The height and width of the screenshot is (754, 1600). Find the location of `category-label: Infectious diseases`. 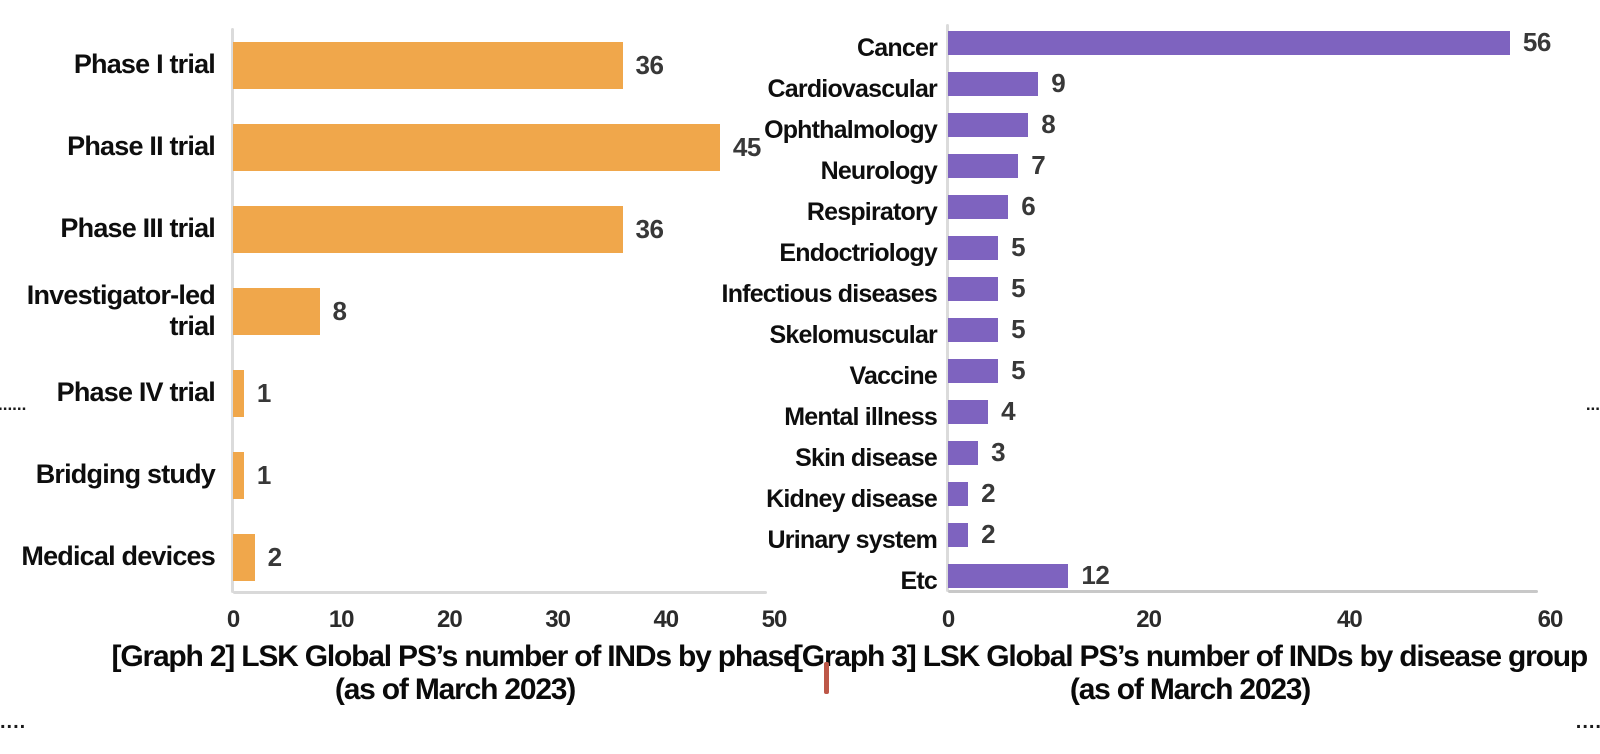

category-label: Infectious diseases is located at coordinates (829, 294).